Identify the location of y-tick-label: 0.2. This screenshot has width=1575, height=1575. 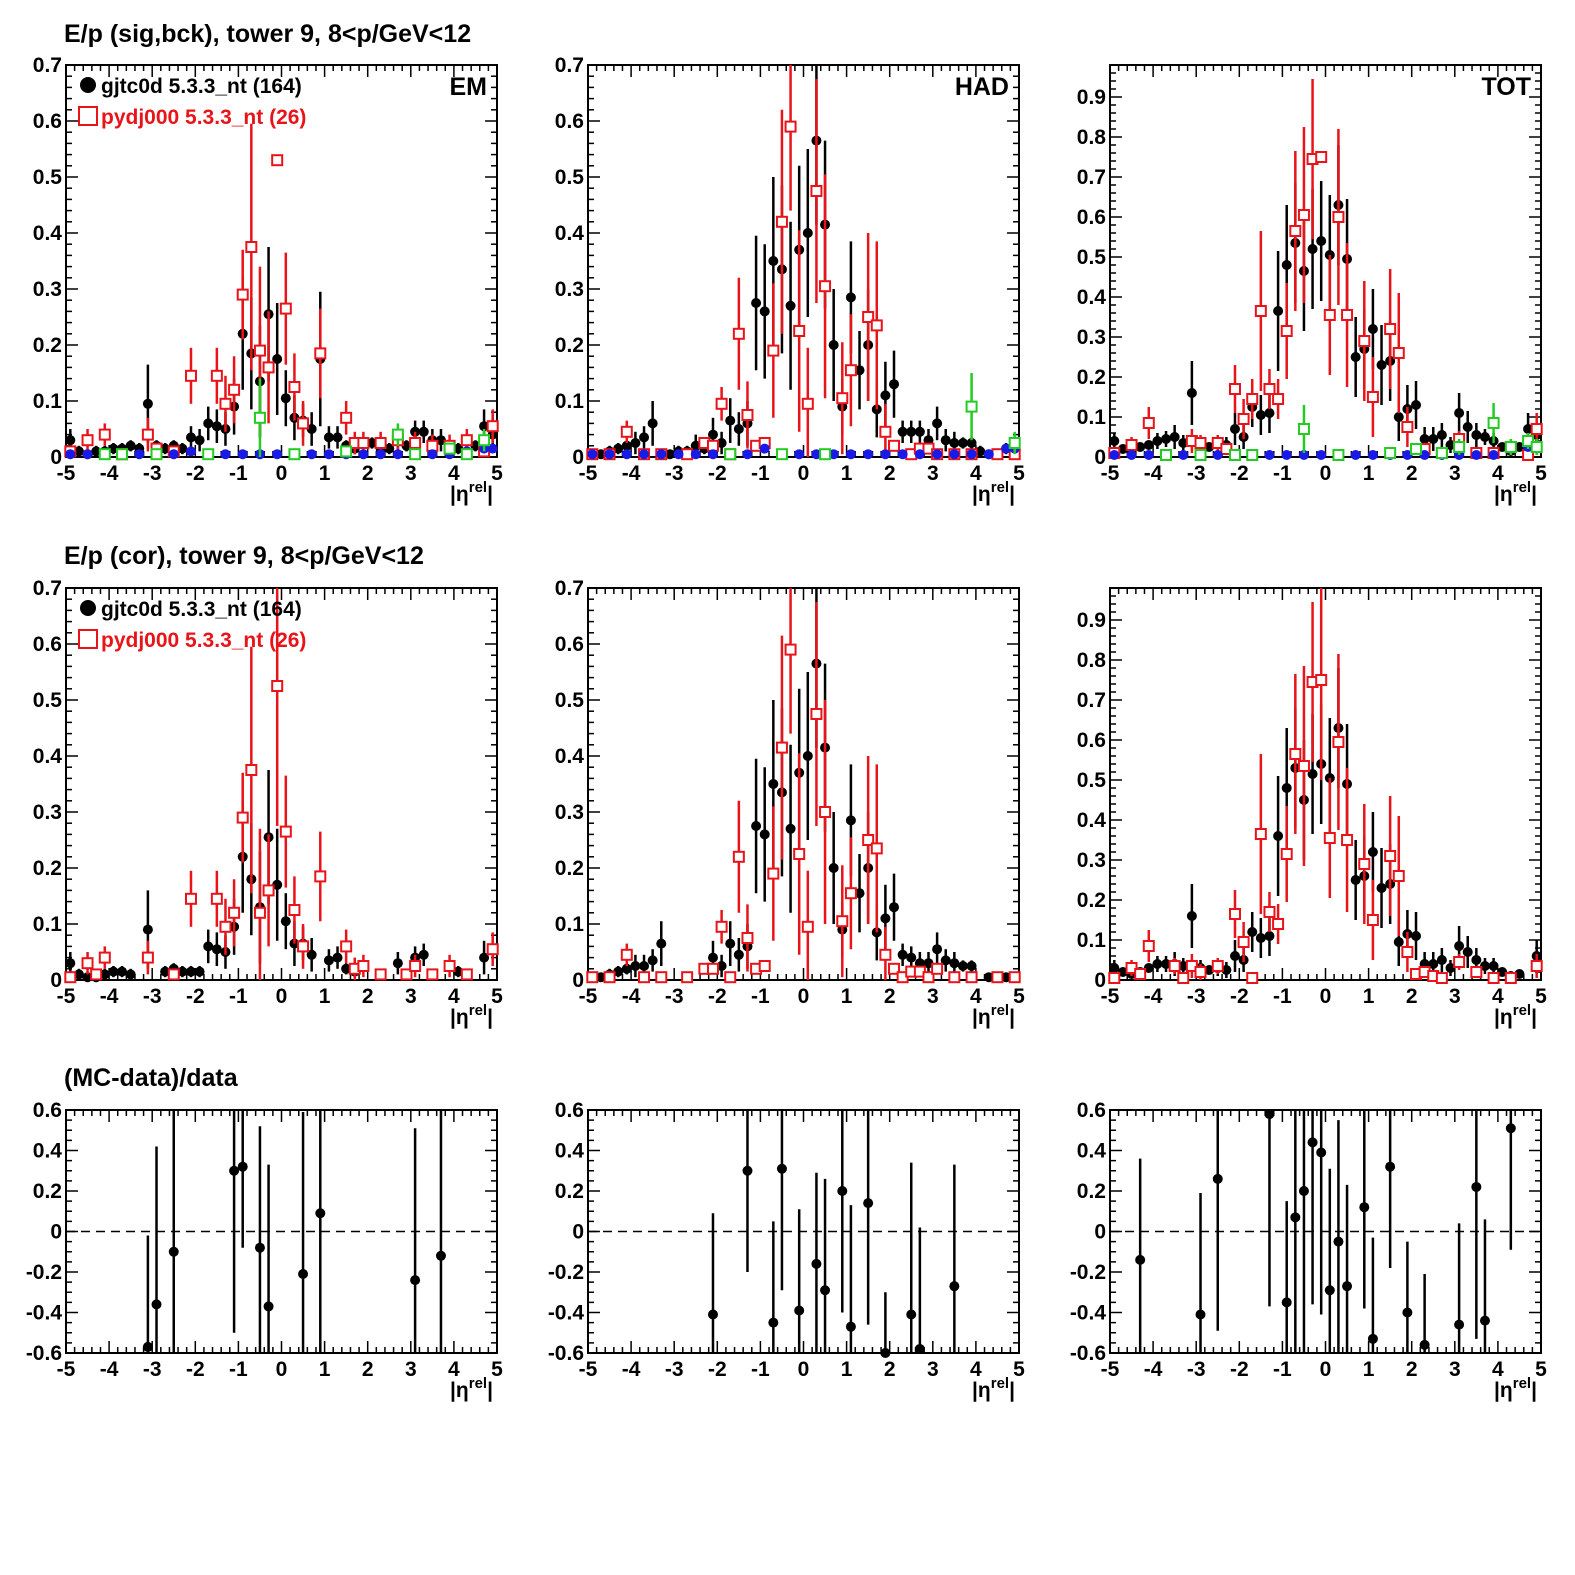
(47, 868).